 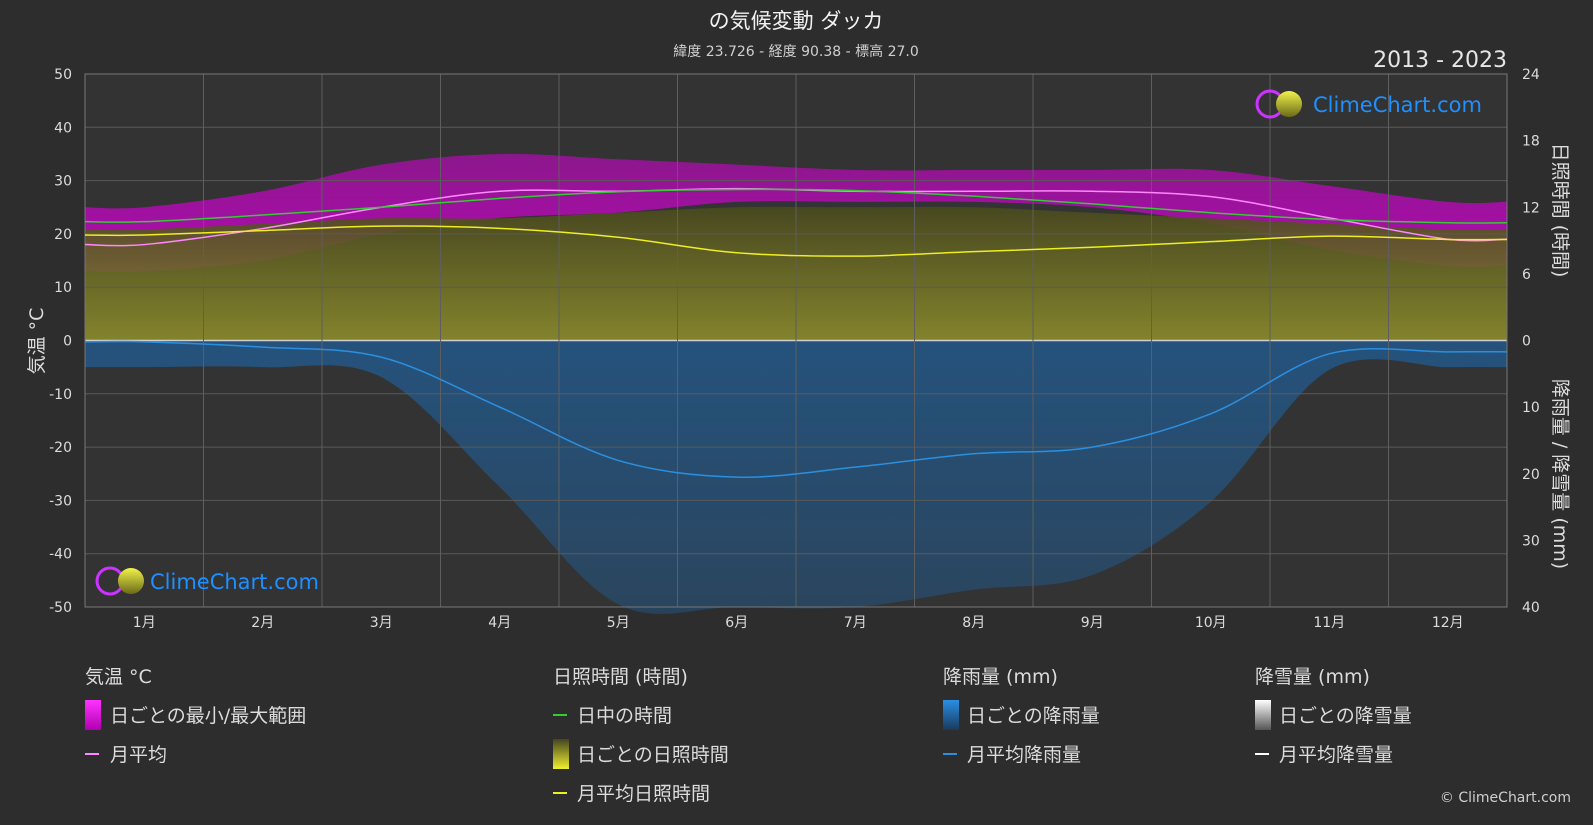 What do you see at coordinates (618, 623) in the screenshot?
I see `x-tick-month: 5月` at bounding box center [618, 623].